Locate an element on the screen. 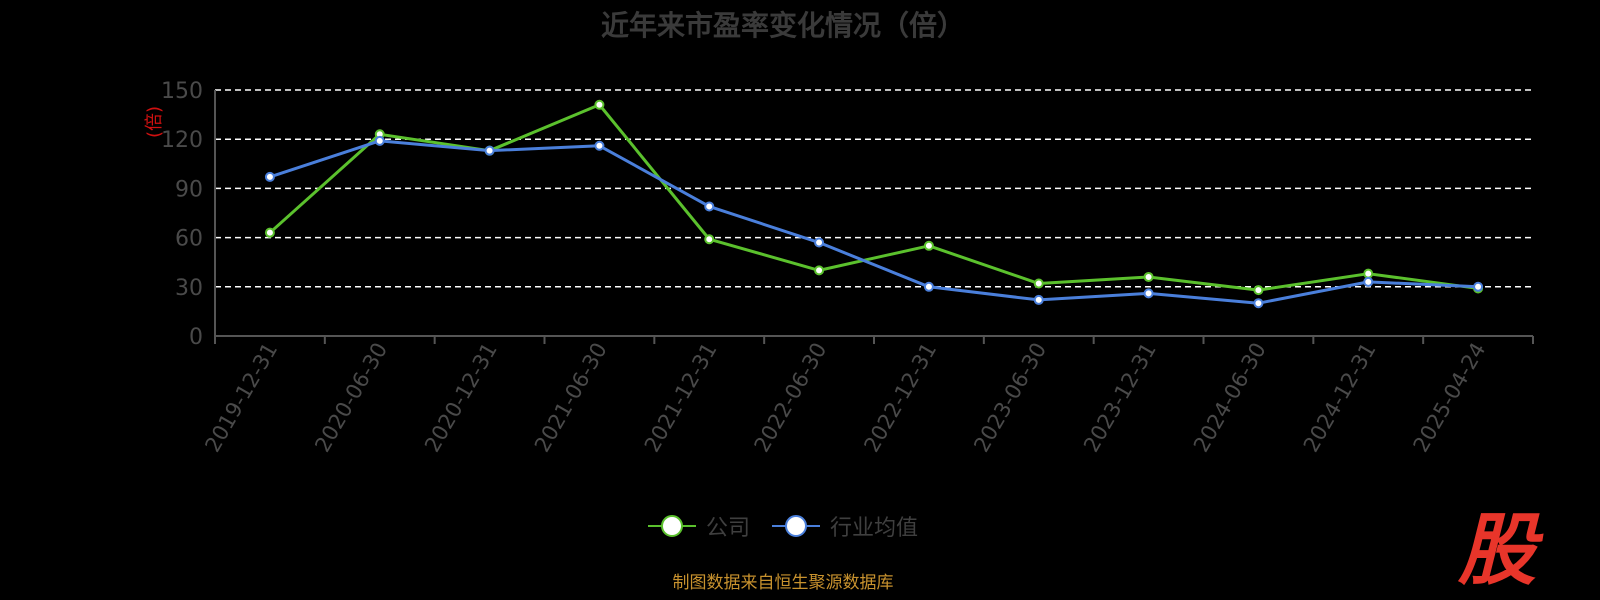  y-tick-label: 120 is located at coordinates (182, 140).